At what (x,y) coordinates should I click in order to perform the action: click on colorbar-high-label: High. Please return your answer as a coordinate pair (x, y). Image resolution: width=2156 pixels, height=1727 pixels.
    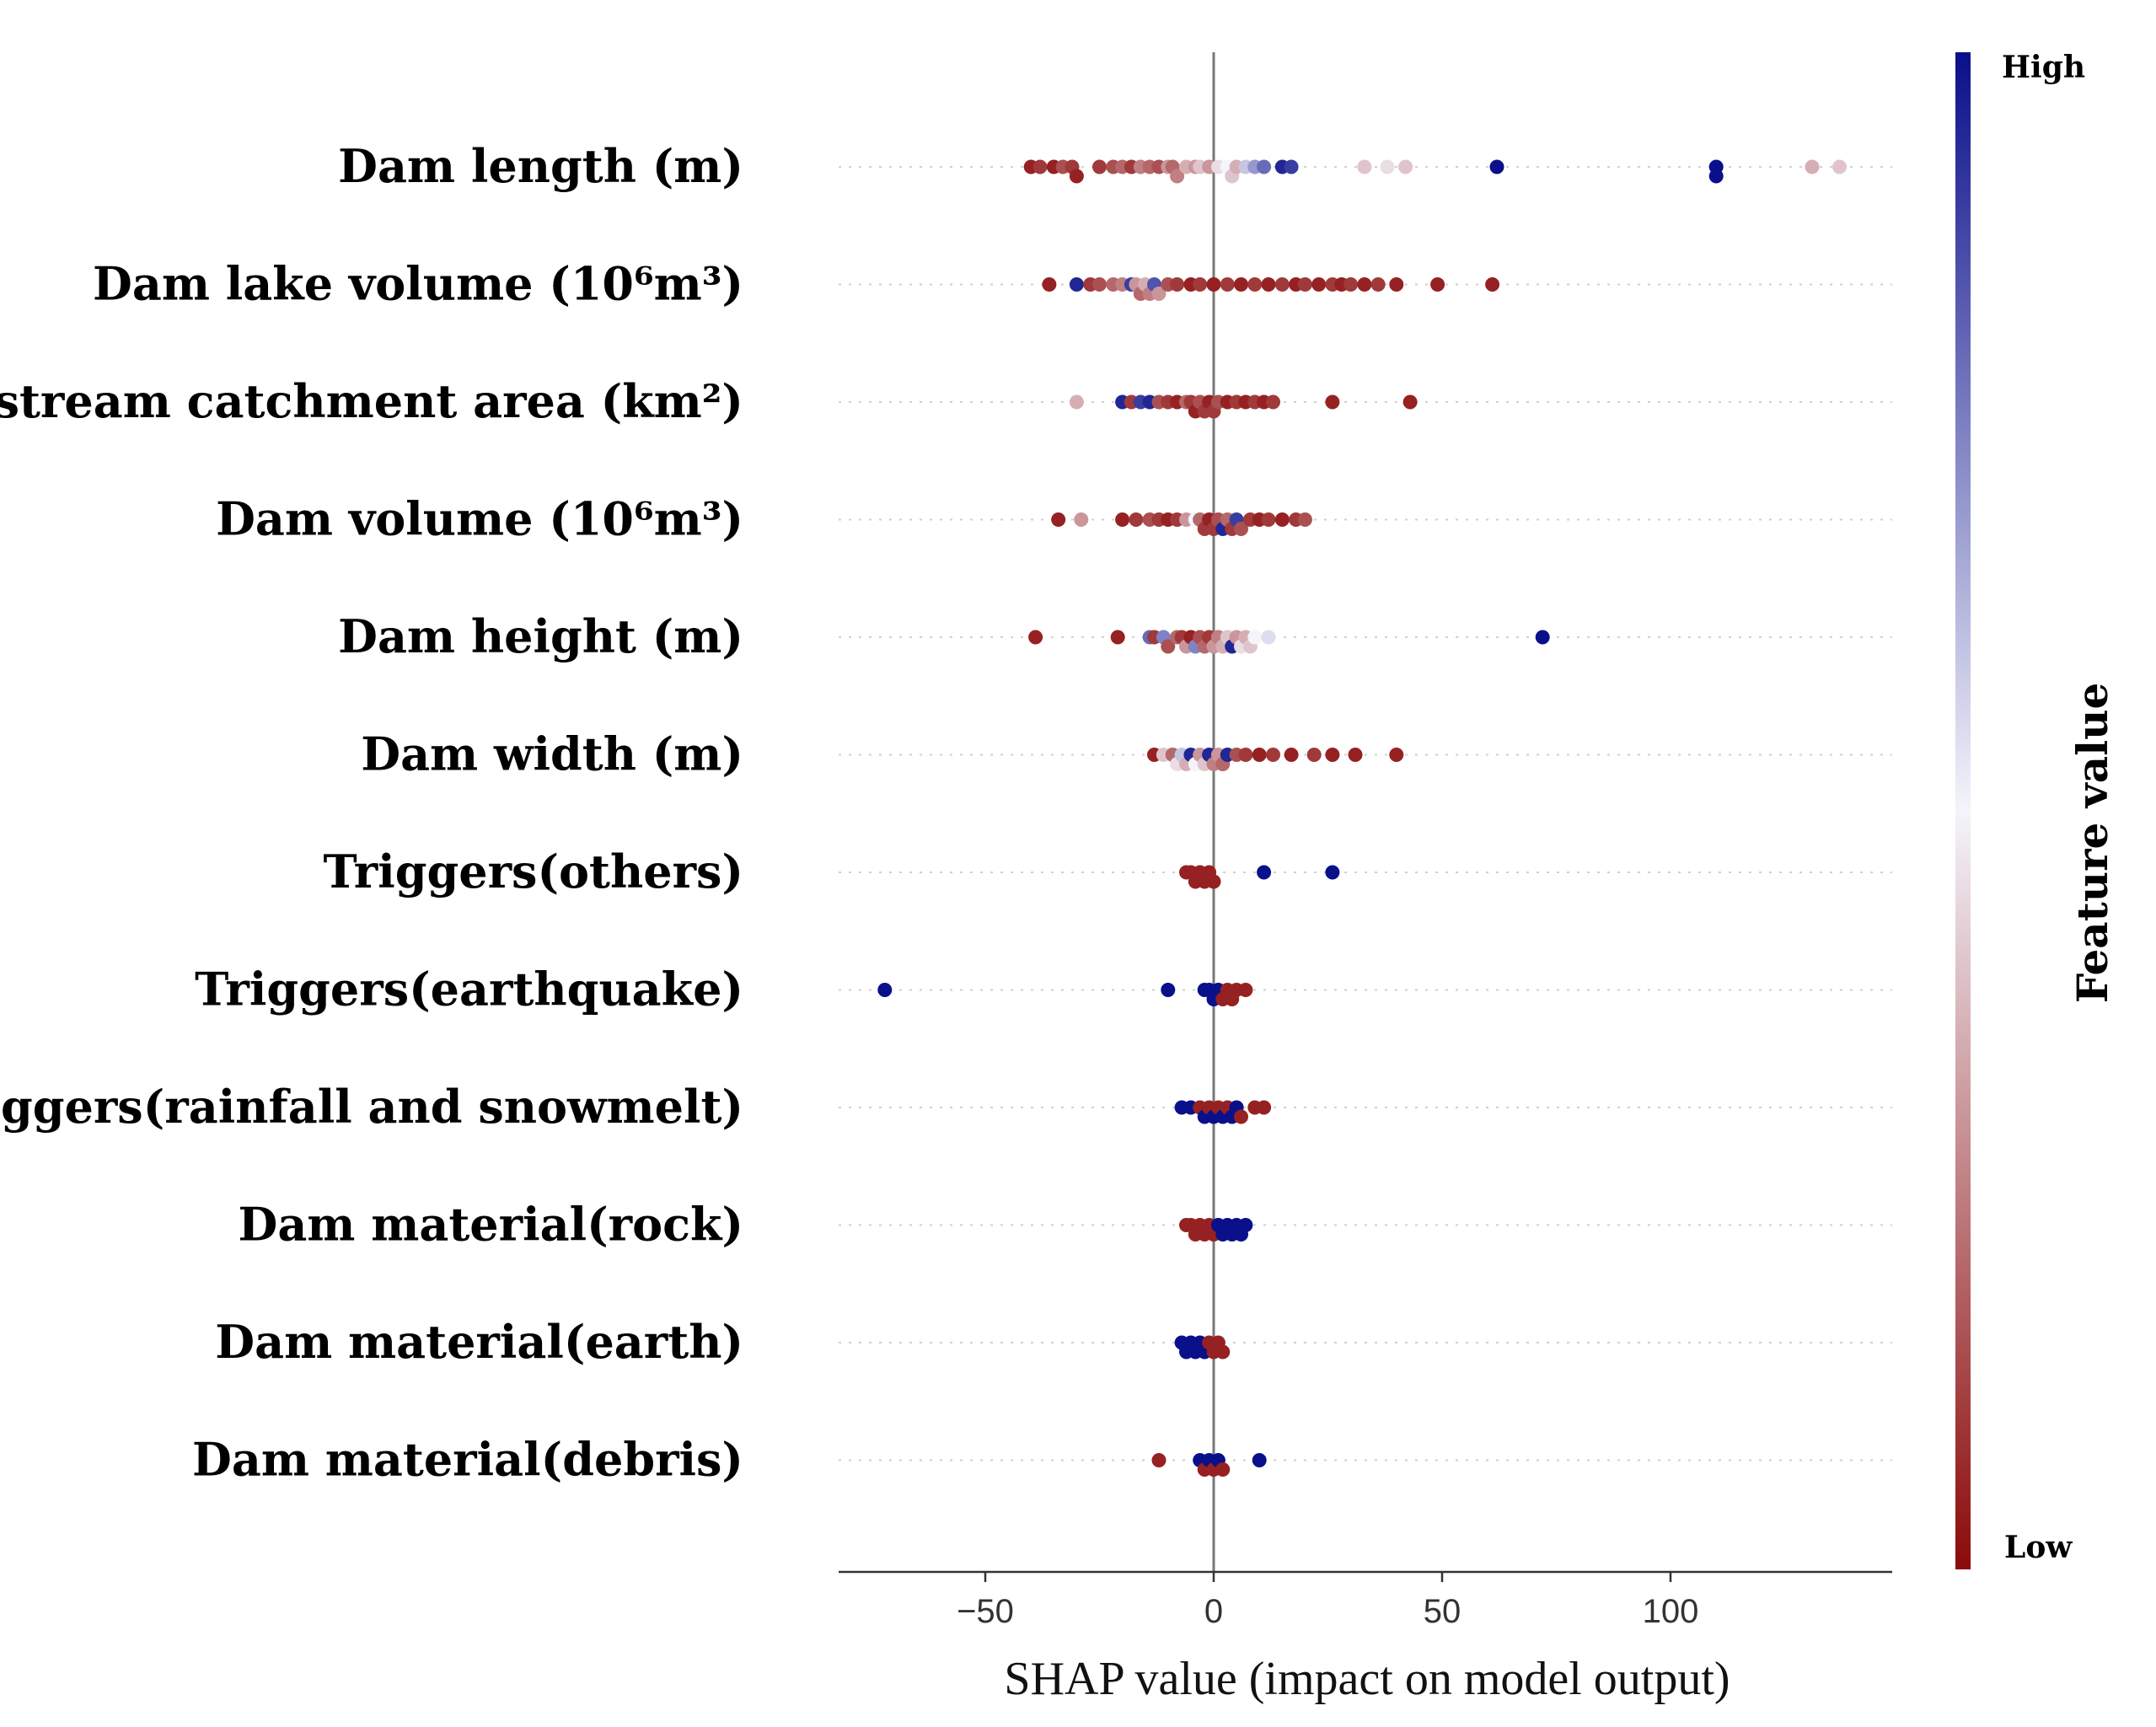
    Looking at the image, I should click on (2043, 67).